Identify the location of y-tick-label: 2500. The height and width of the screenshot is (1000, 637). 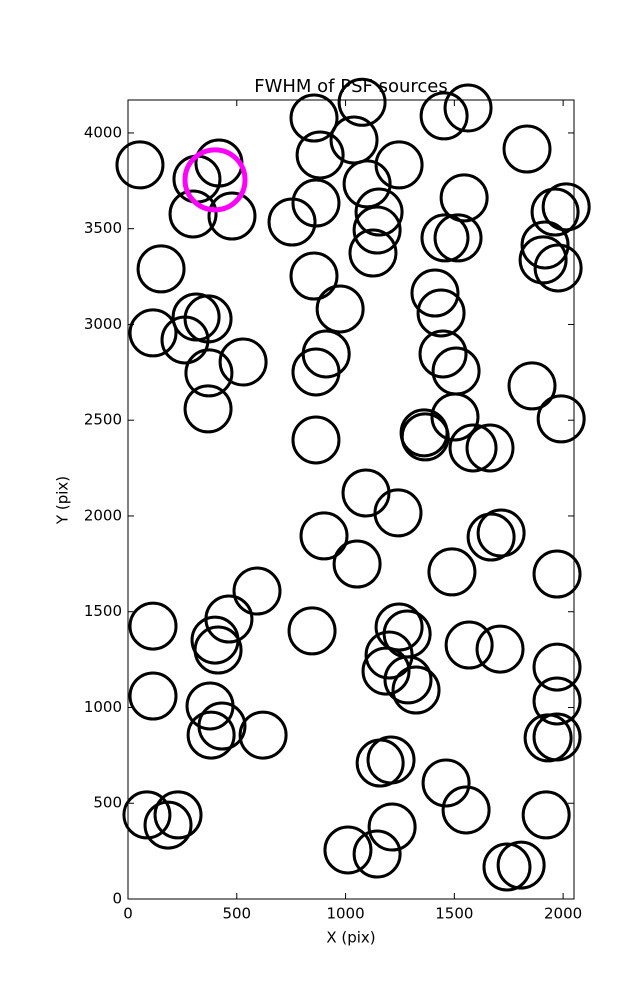
(103, 420).